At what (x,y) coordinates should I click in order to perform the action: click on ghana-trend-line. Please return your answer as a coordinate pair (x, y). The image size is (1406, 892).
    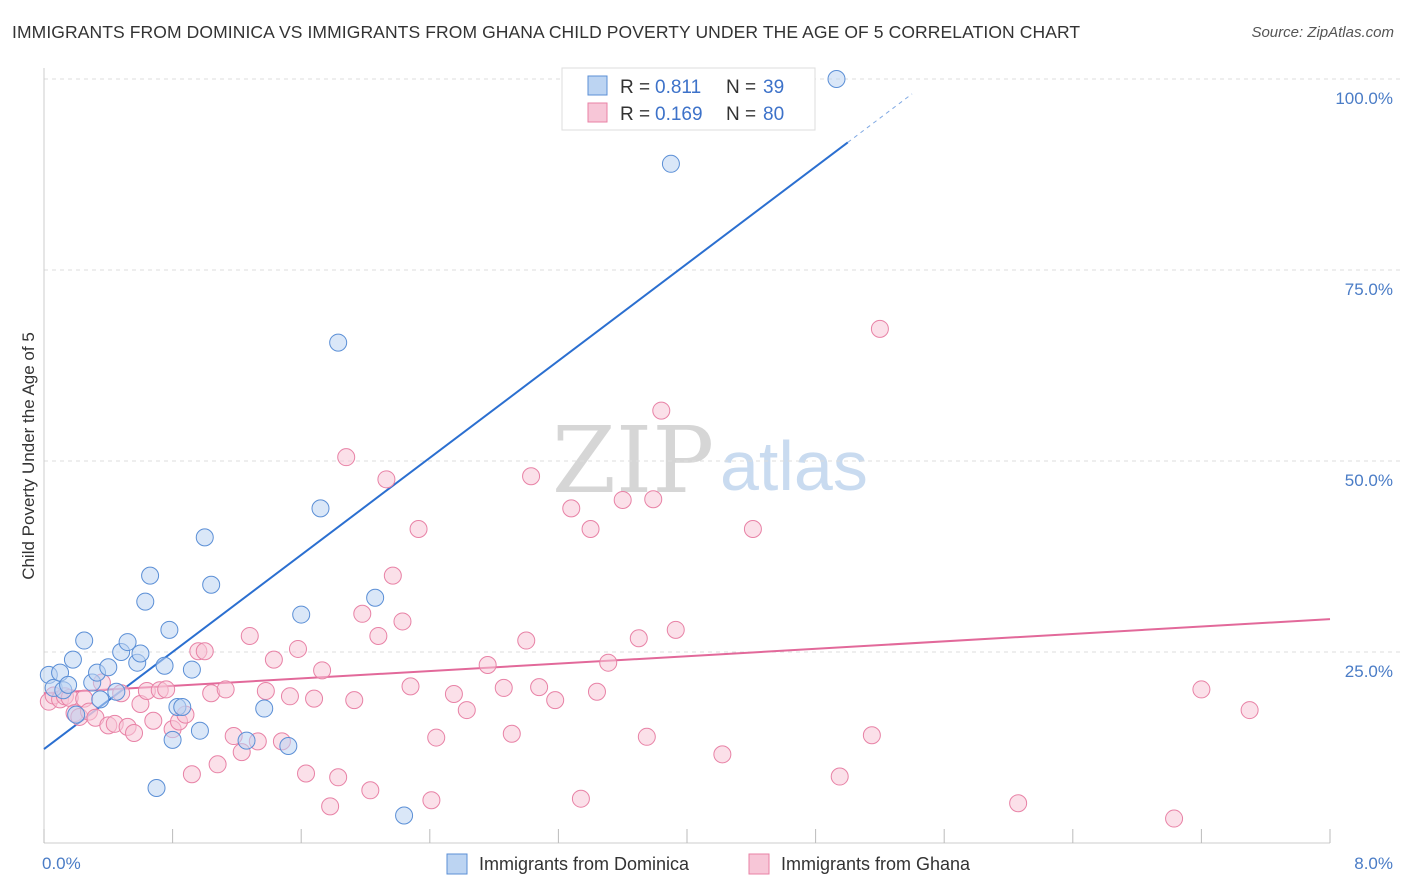
    Looking at the image, I should click on (687, 656).